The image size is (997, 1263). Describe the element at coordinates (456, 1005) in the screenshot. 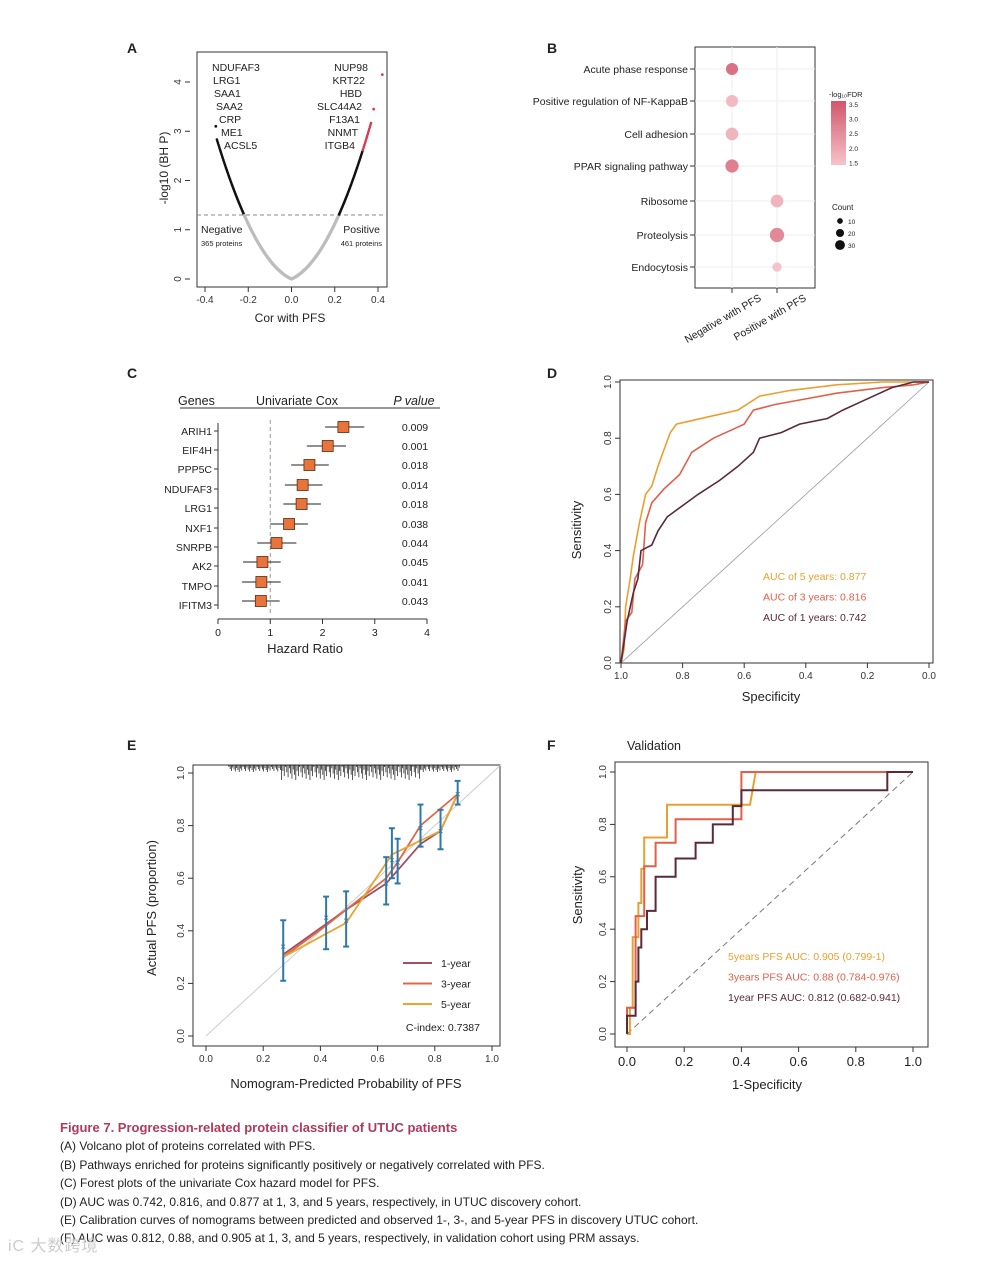

I see `legend-label: 5-year` at that location.